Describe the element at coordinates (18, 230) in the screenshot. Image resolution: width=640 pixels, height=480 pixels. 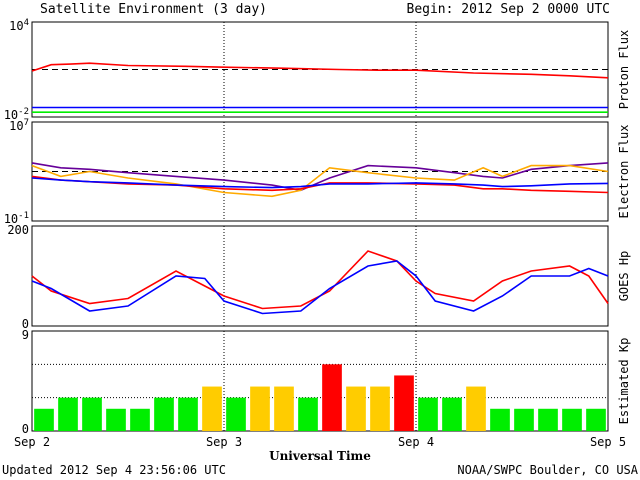
I see `y-tick-label: 200` at that location.